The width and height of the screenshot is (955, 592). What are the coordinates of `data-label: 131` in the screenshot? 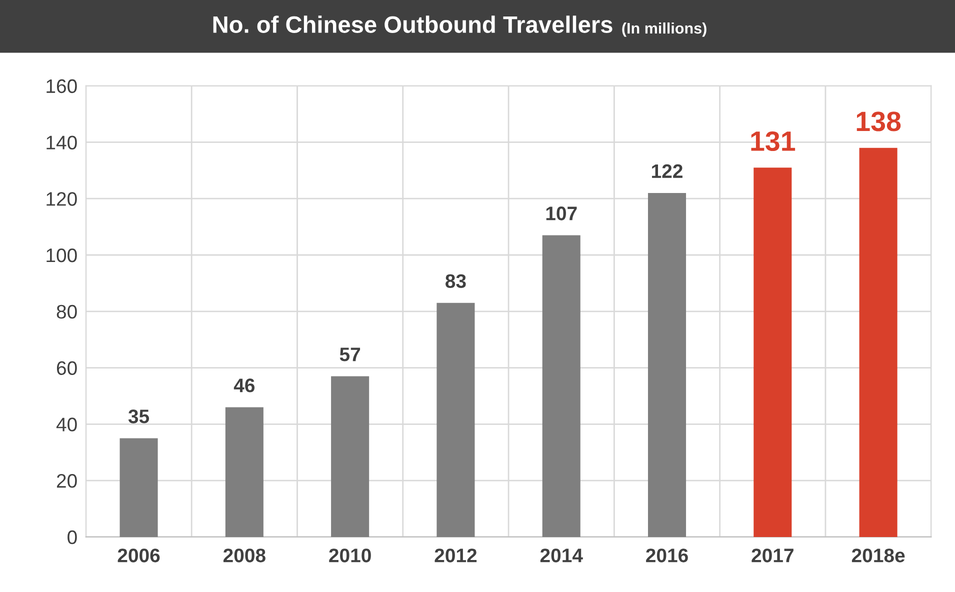 It's located at (773, 141).